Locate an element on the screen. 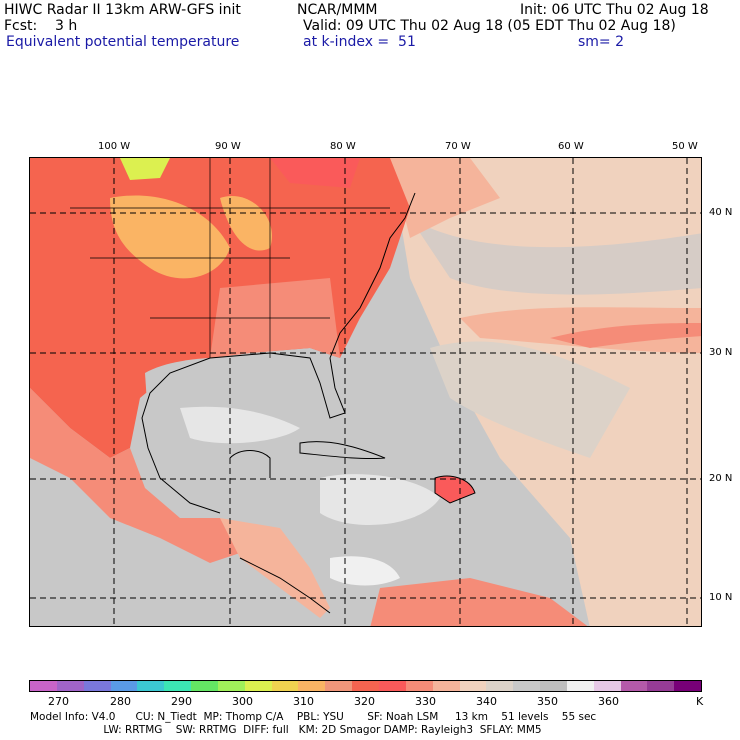 The image size is (740, 740). smoothing-label: sm= 2 is located at coordinates (601, 42).